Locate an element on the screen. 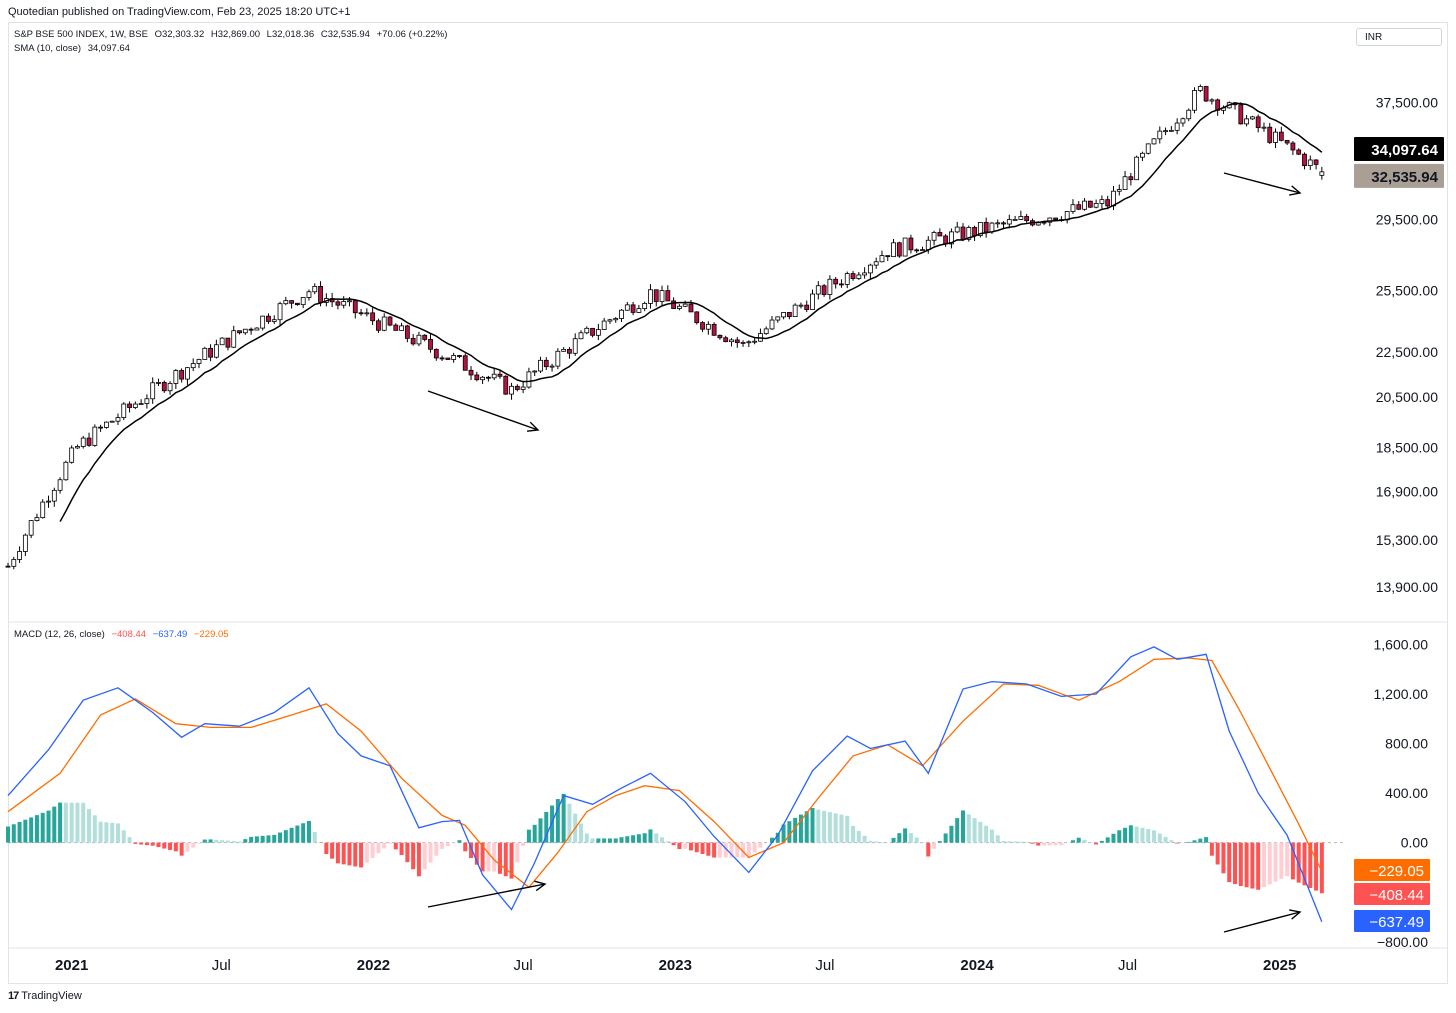 The height and width of the screenshot is (1013, 1456). macd-axis-label: 0.00 is located at coordinates (1414, 843).